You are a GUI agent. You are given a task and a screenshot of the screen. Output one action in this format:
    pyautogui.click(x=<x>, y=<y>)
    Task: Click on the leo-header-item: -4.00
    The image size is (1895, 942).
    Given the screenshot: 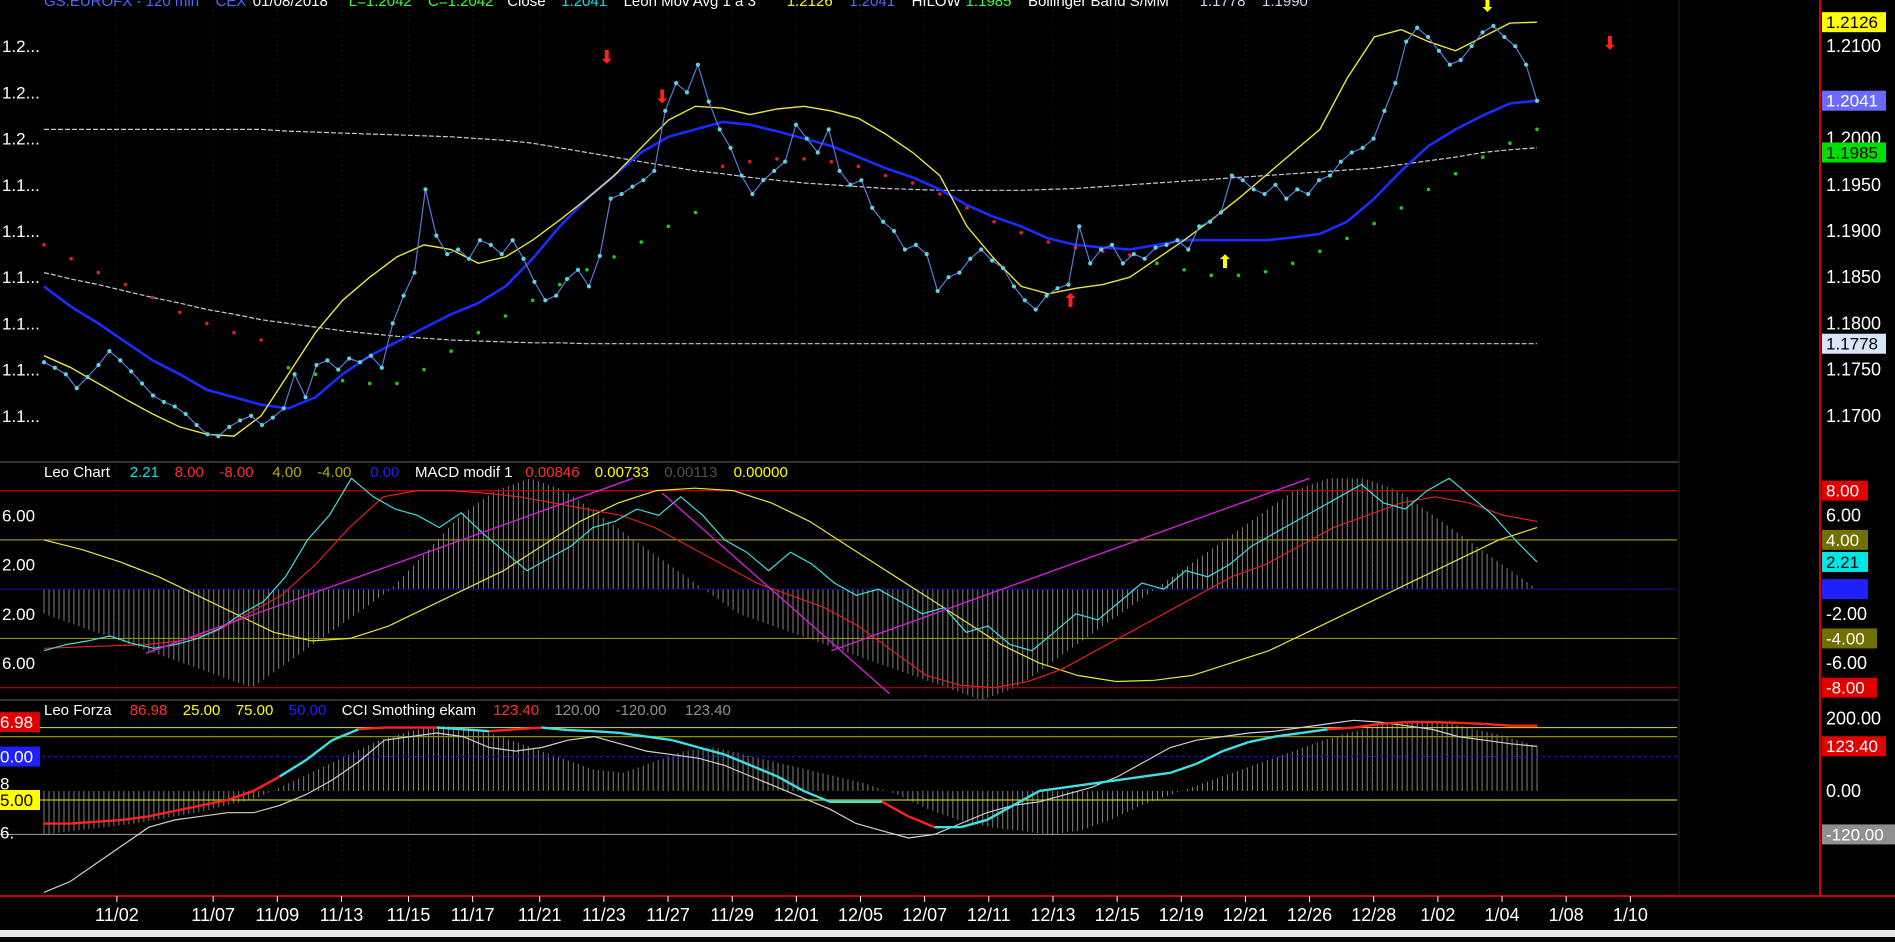 What is the action you would take?
    pyautogui.click(x=334, y=472)
    